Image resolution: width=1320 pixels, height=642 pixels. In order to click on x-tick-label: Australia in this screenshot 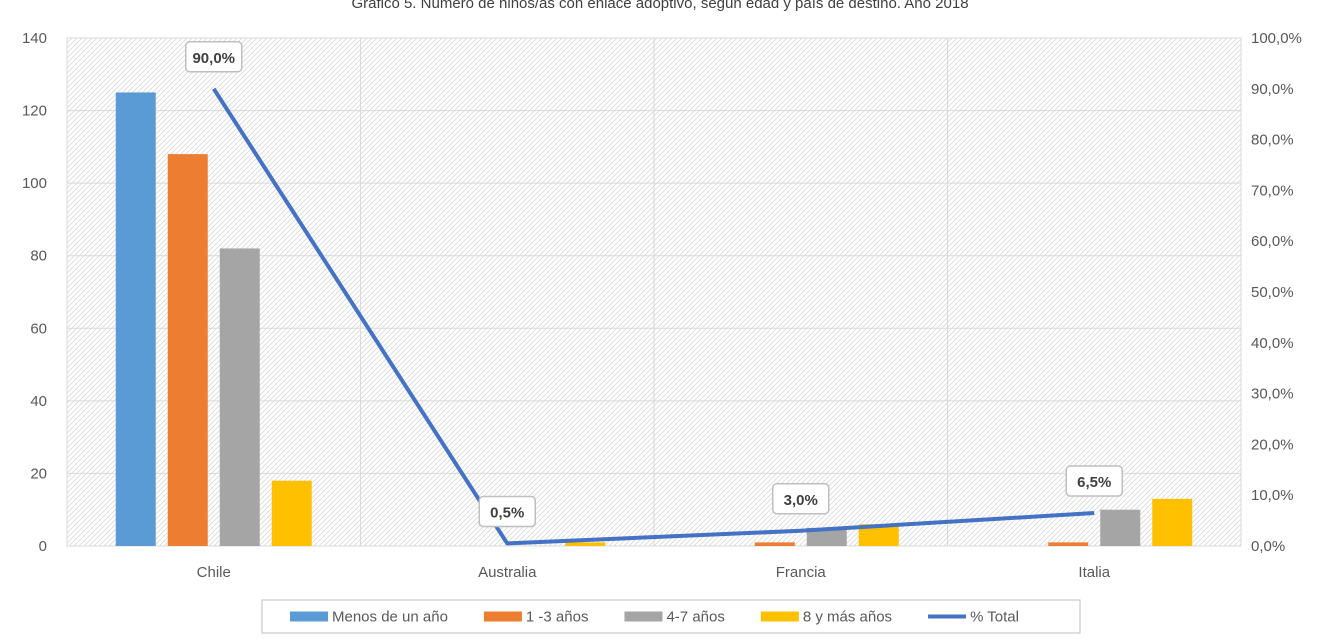, I will do `click(507, 572)`.